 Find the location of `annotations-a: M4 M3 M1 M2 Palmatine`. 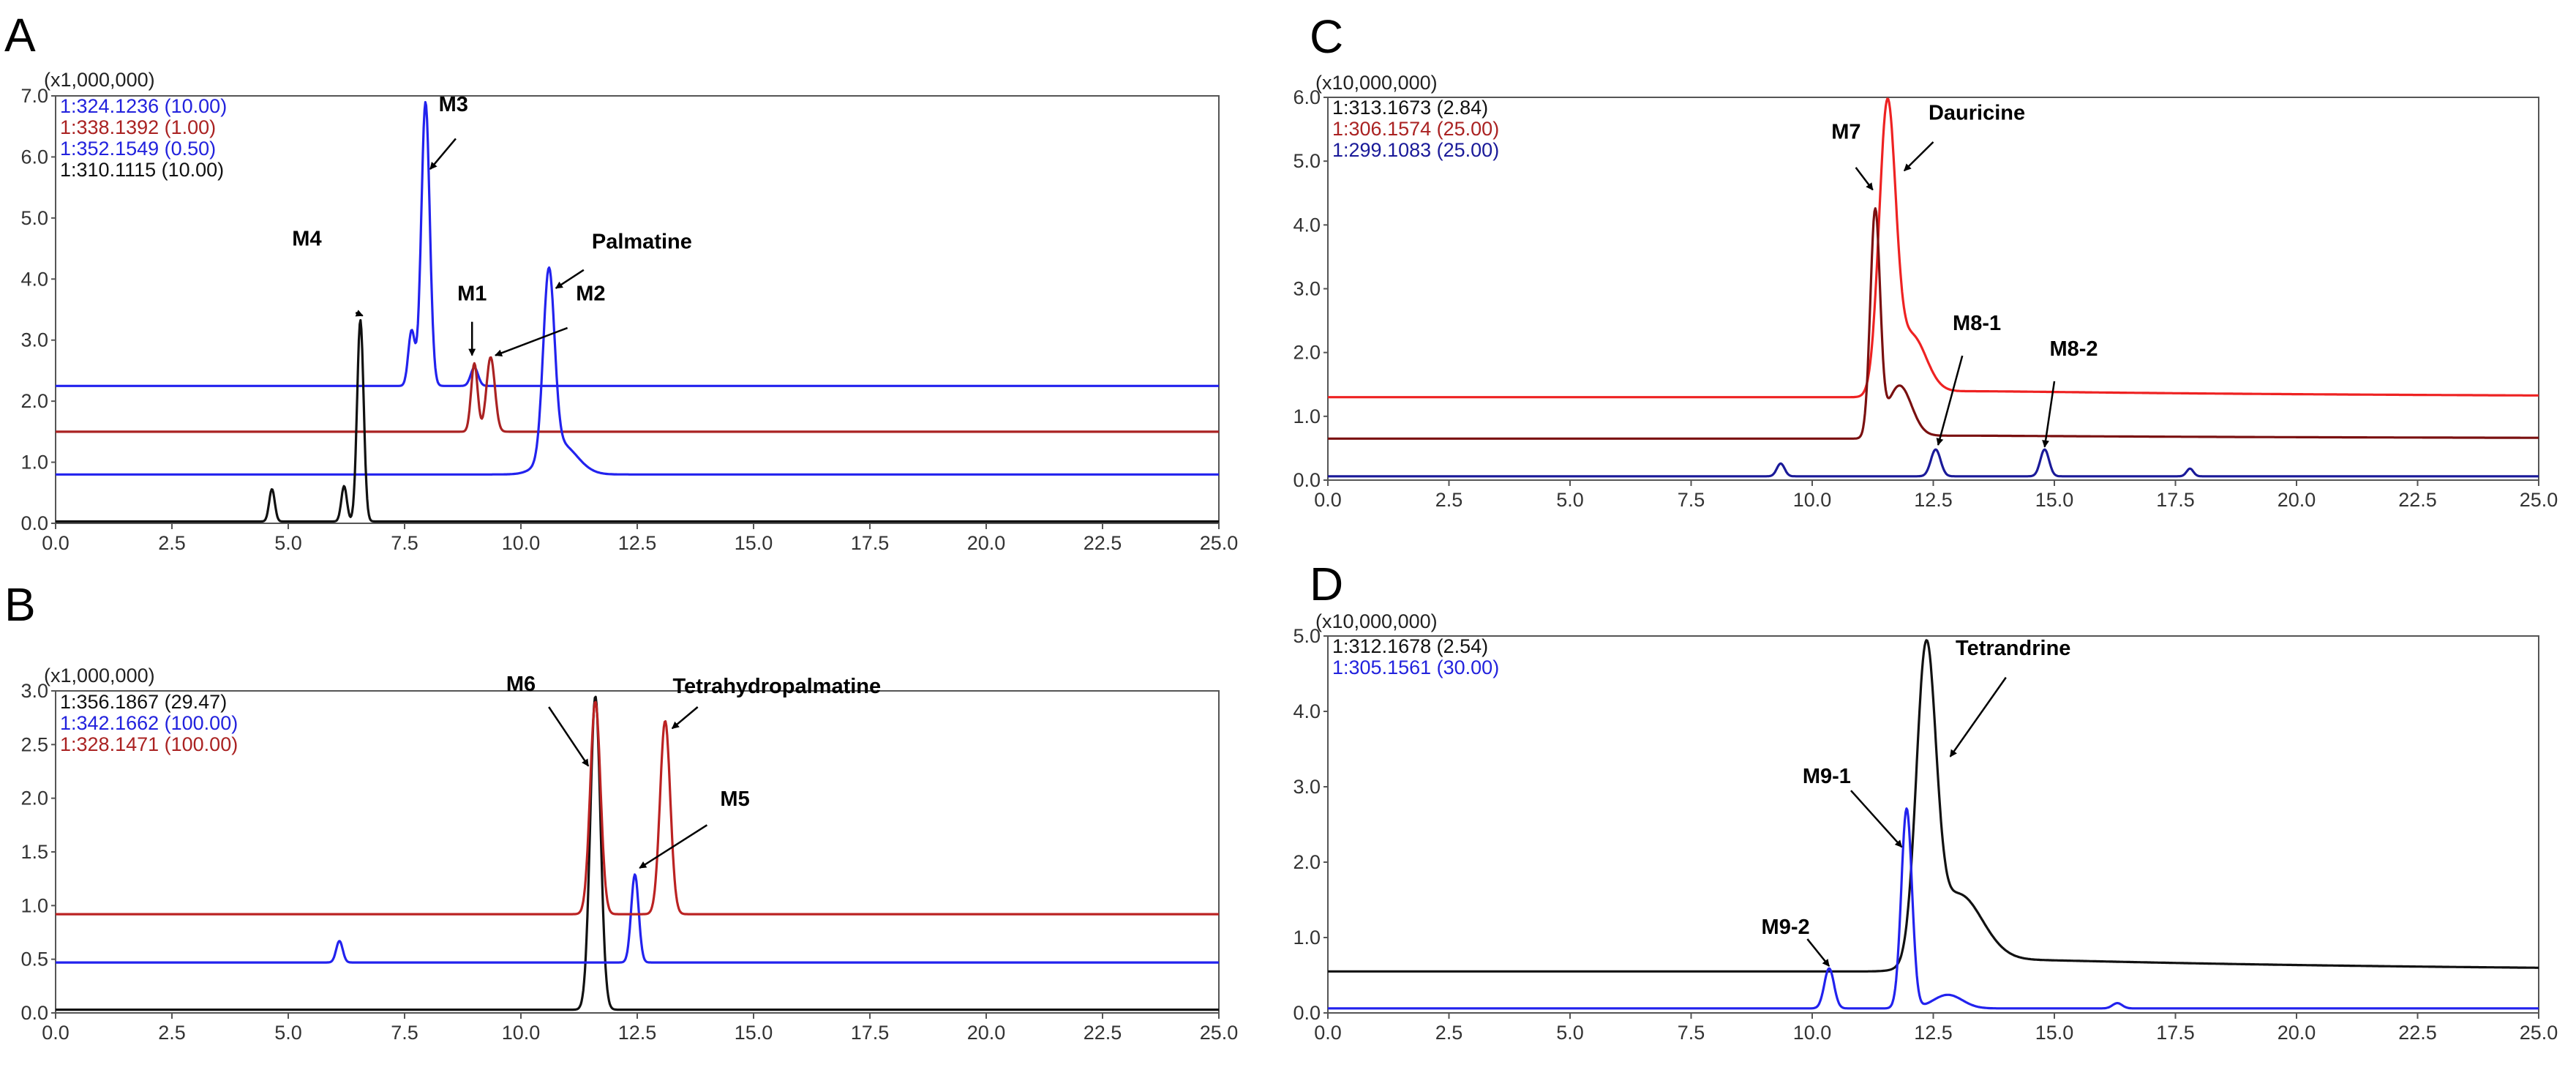

annotations-a: M4 M3 M1 M2 Palmatine is located at coordinates (492, 225).